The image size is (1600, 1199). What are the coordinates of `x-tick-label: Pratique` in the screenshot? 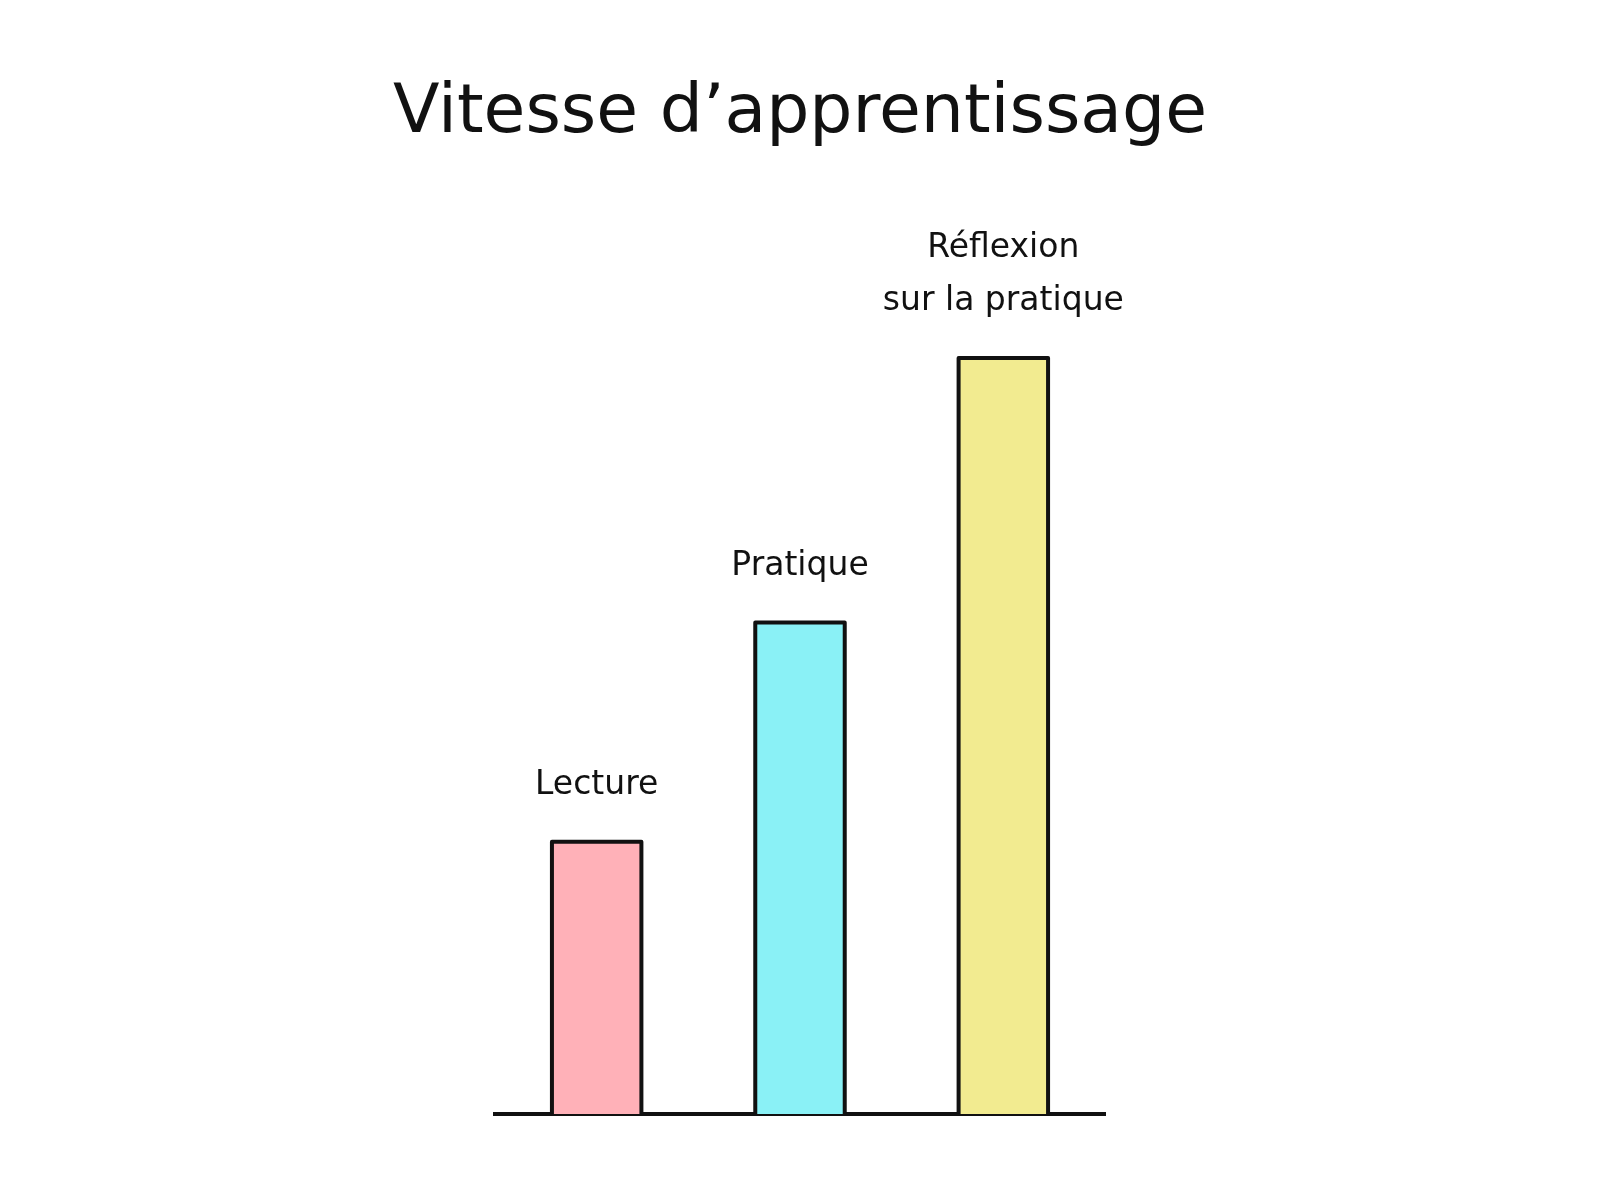 It's located at (800, 563).